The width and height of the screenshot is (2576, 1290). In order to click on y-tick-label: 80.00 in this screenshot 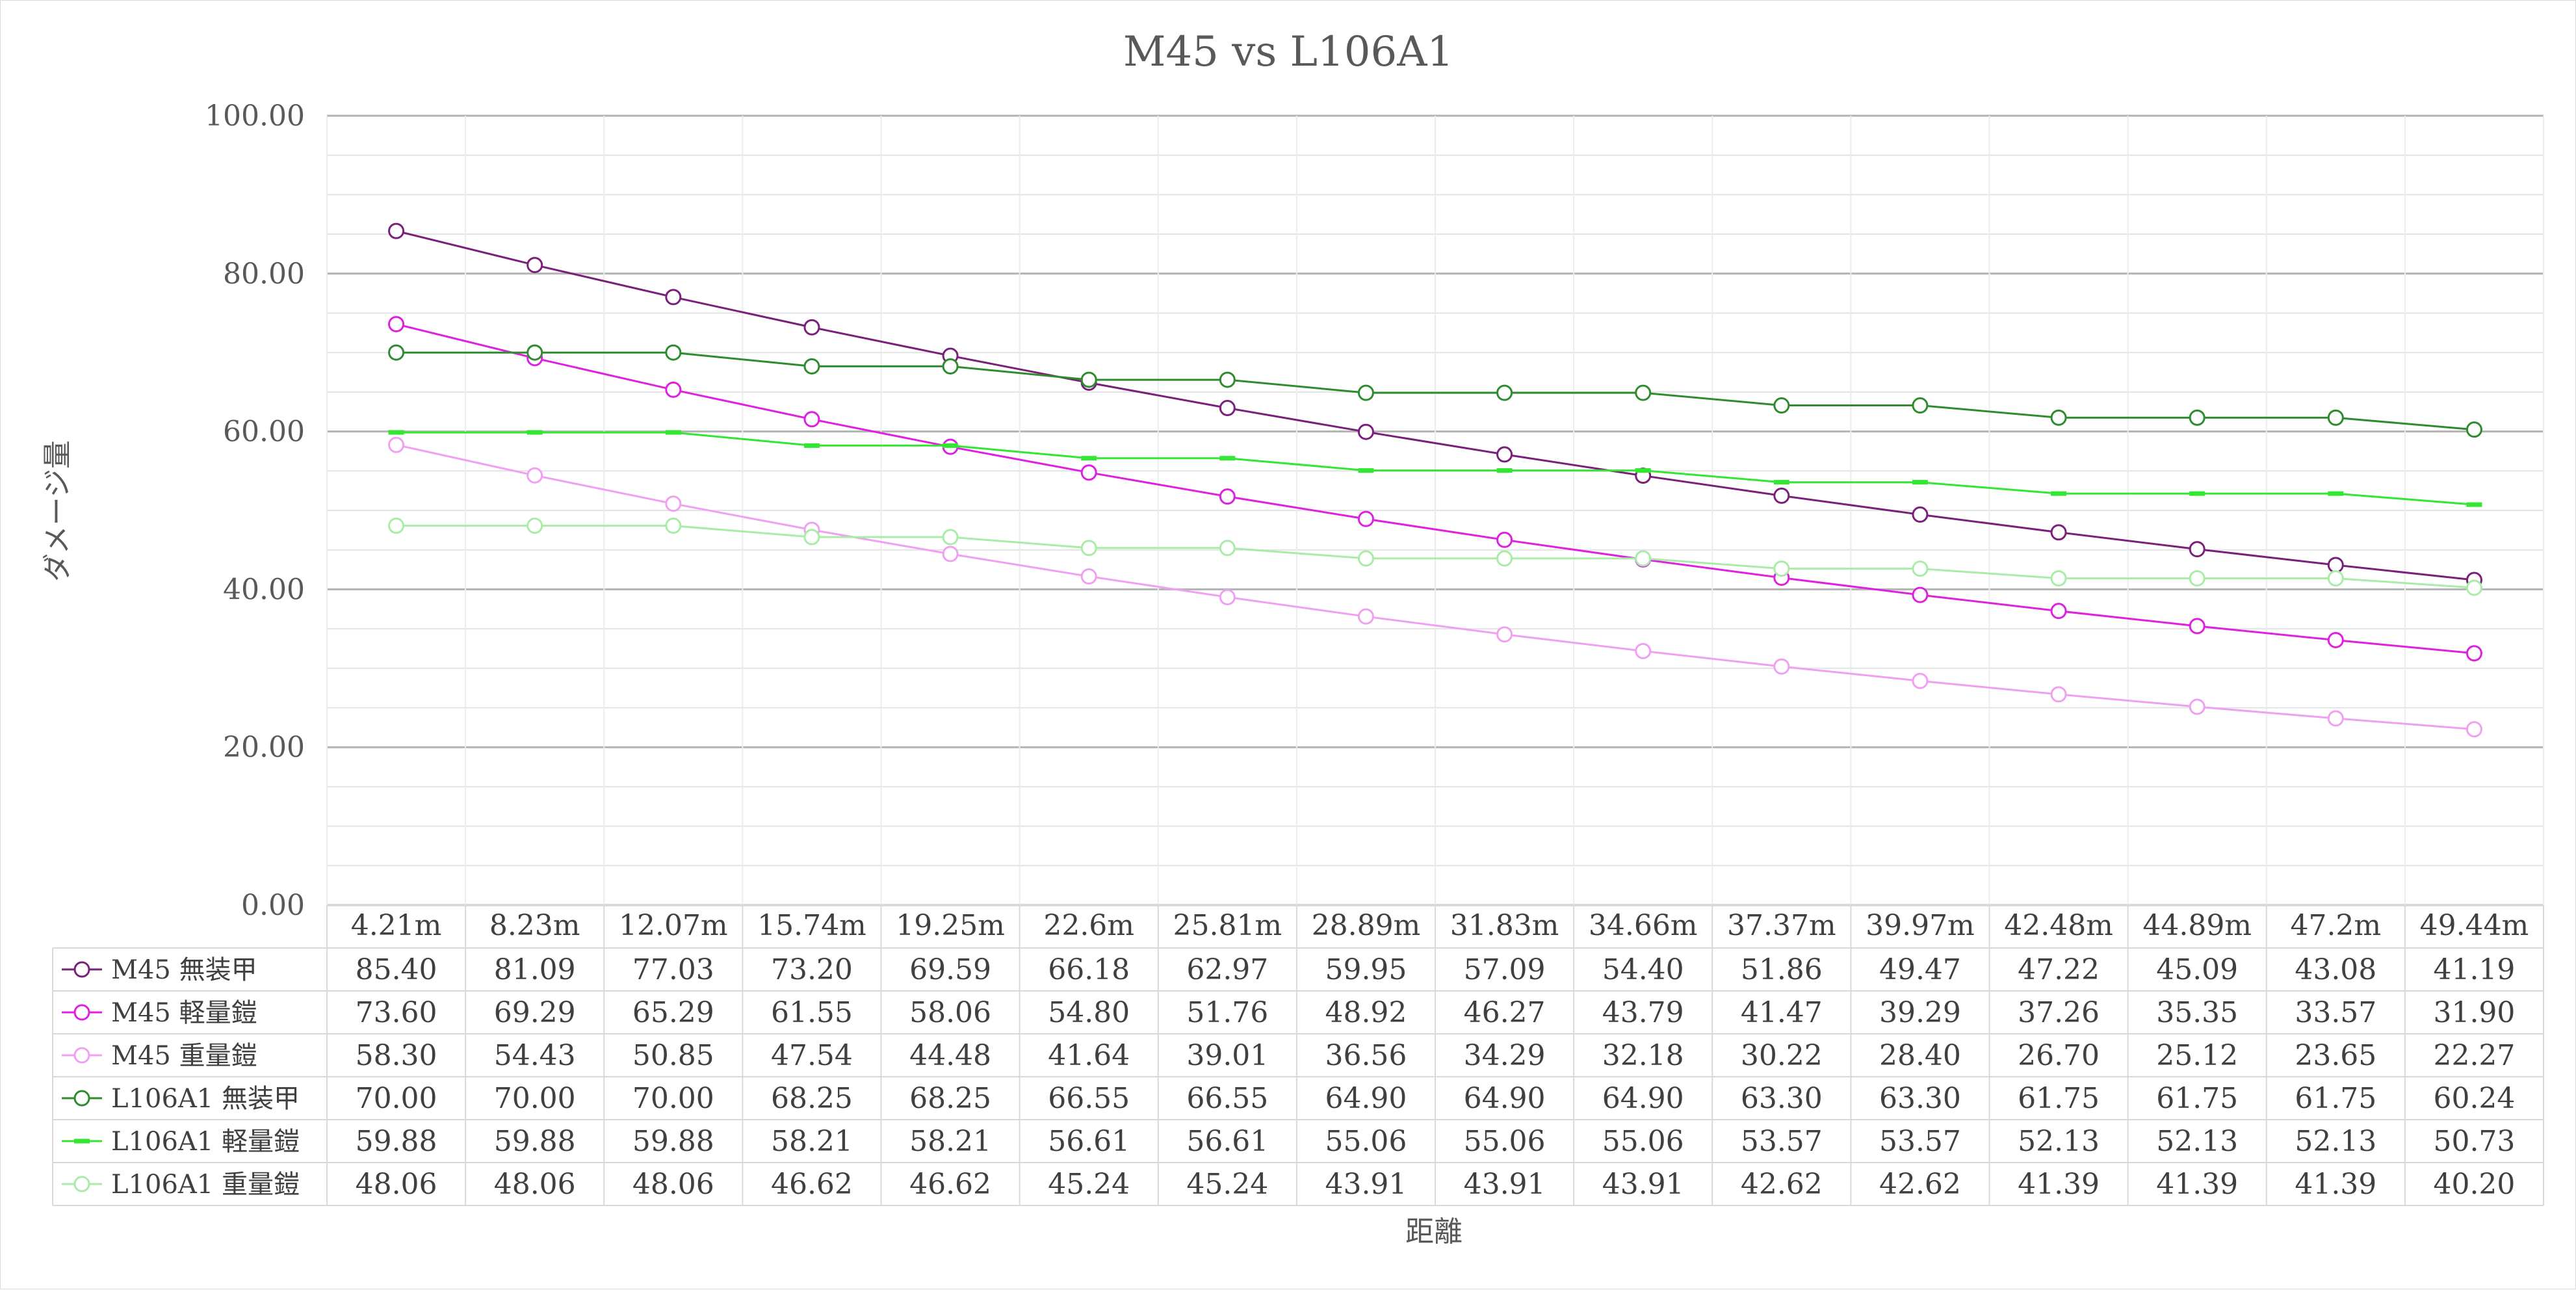, I will do `click(264, 274)`.